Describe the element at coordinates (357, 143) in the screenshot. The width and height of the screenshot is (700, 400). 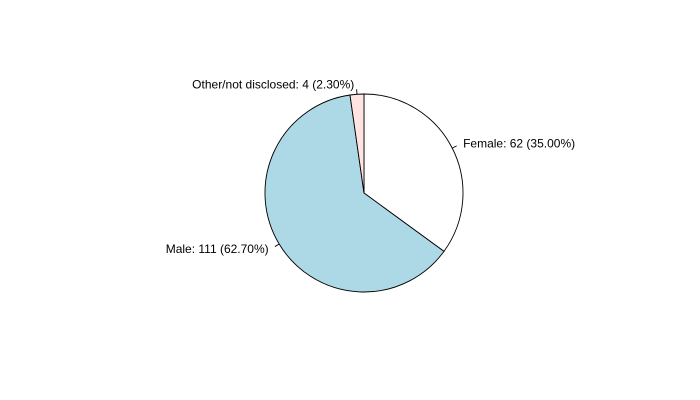
I see `pie-slice-other-not-disclosed` at that location.